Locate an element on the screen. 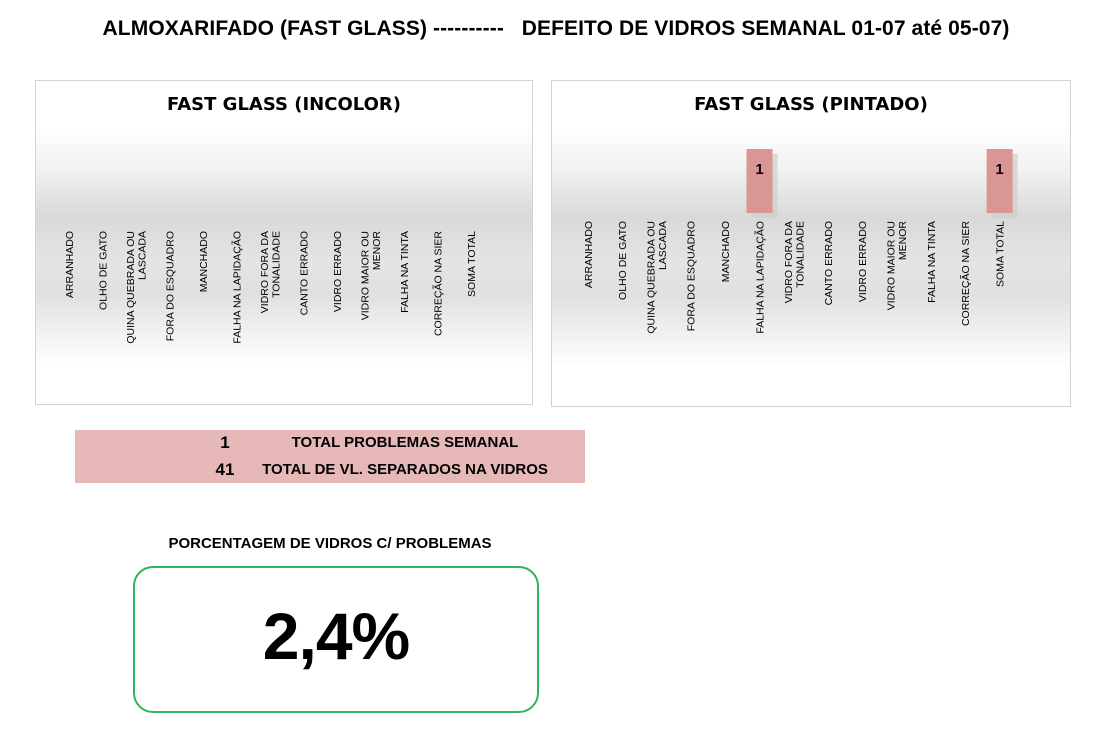 Image resolution: width=1112 pixels, height=754 pixels. tick-label-pintado-arranhado: ARRANHADO is located at coordinates (589, 254).